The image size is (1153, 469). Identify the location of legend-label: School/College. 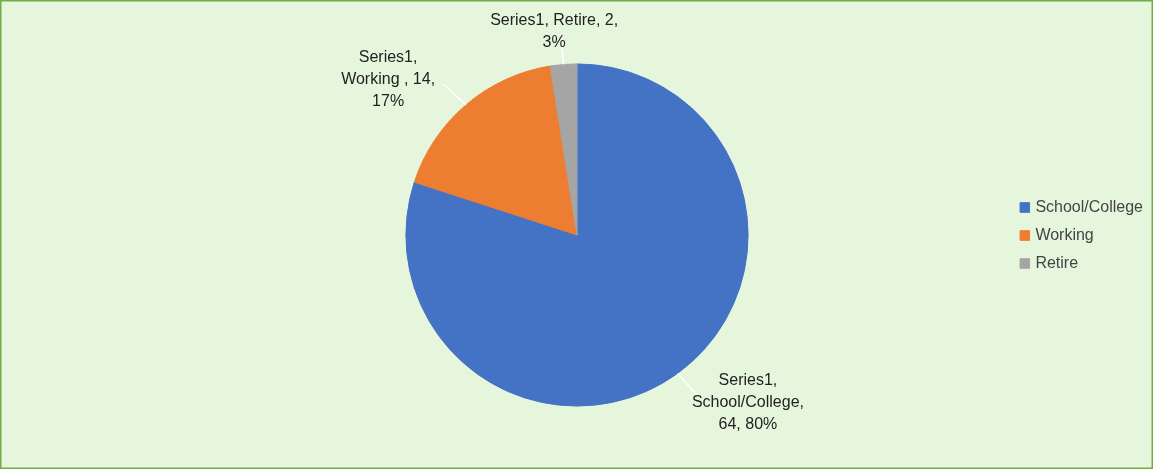
(1089, 206).